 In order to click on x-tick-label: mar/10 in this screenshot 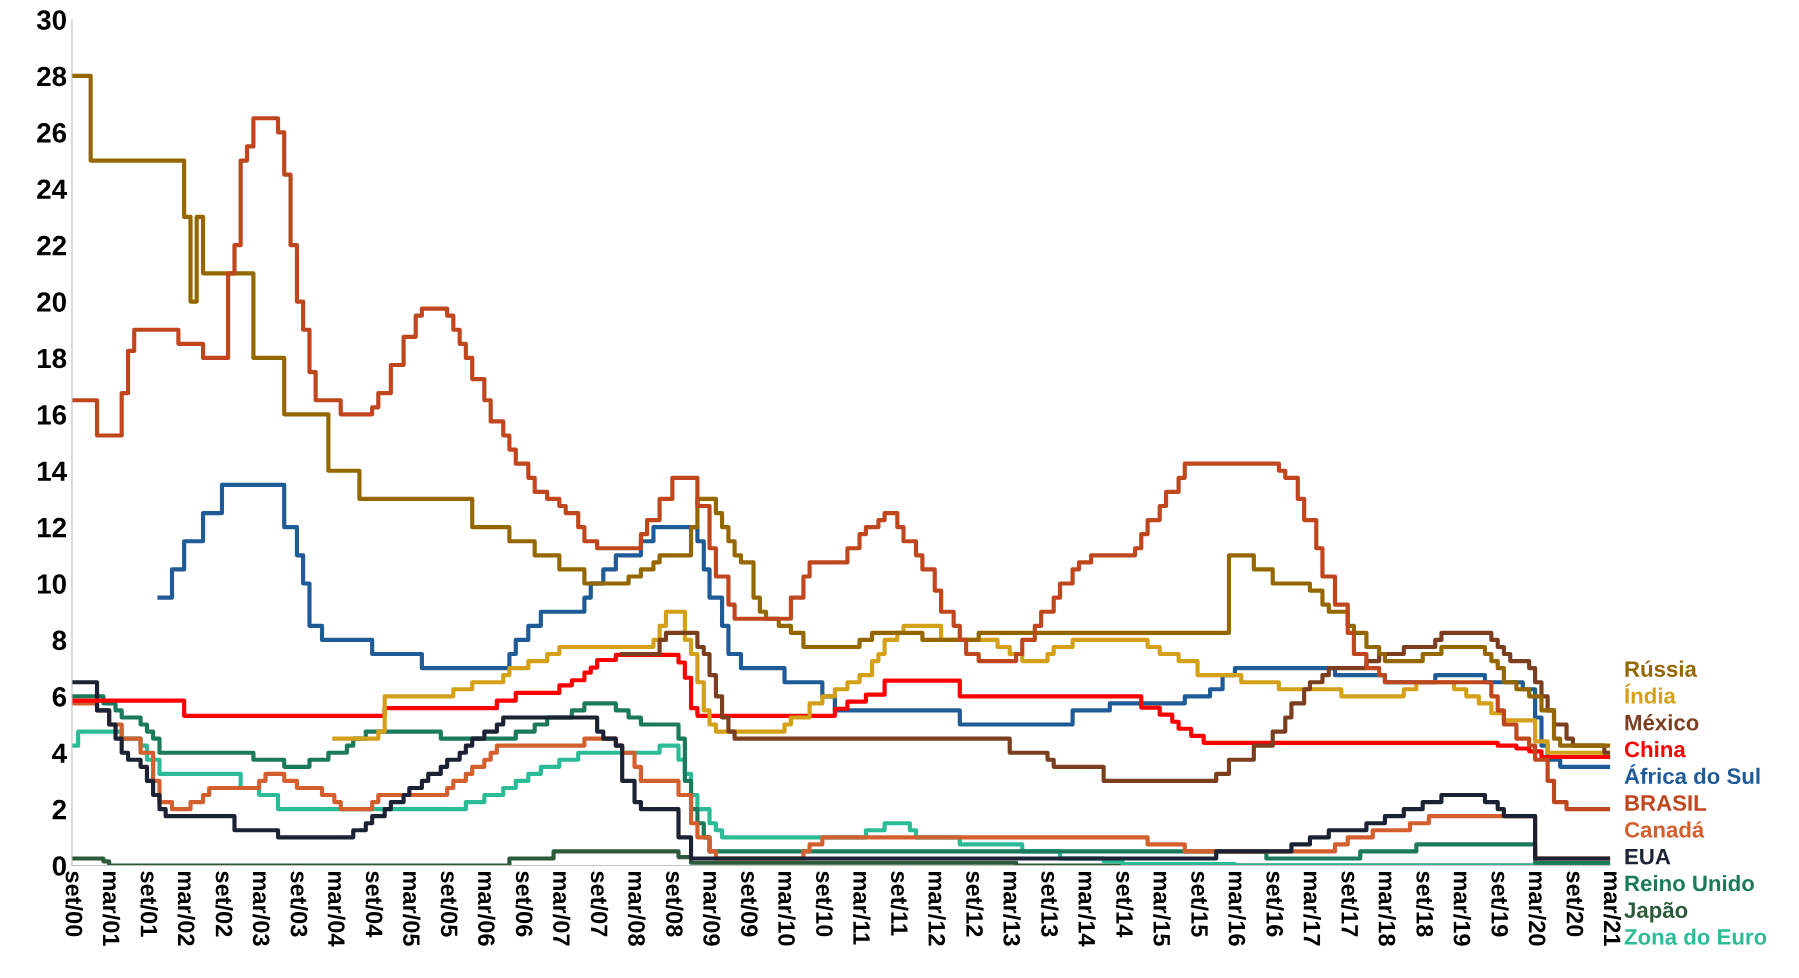, I will do `click(786, 908)`.